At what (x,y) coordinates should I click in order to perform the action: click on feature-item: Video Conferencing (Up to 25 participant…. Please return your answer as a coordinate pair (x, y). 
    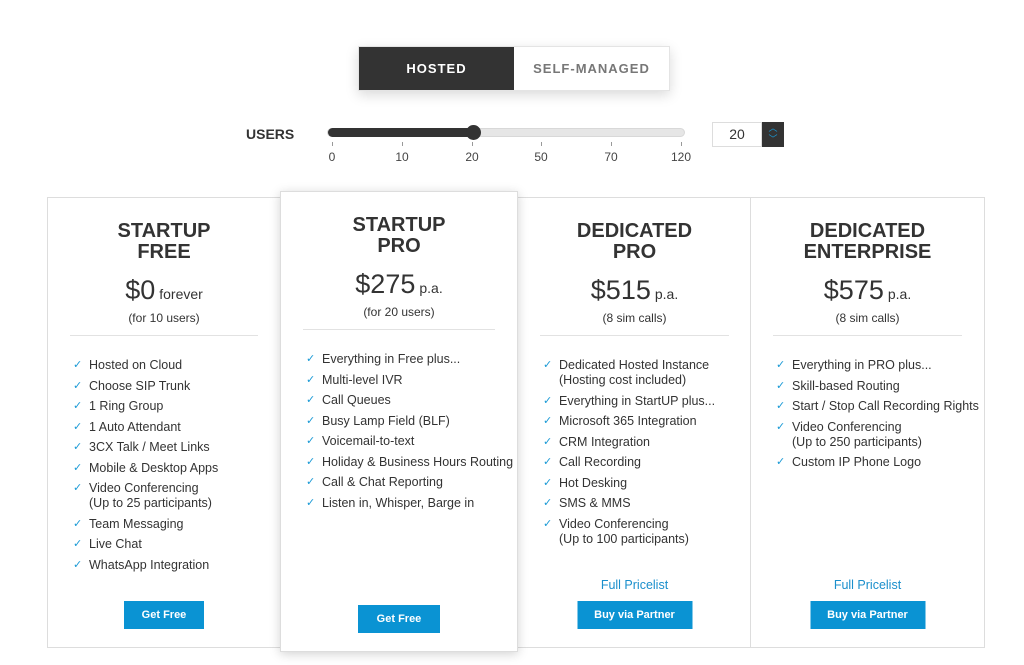
    Looking at the image, I should click on (176, 496).